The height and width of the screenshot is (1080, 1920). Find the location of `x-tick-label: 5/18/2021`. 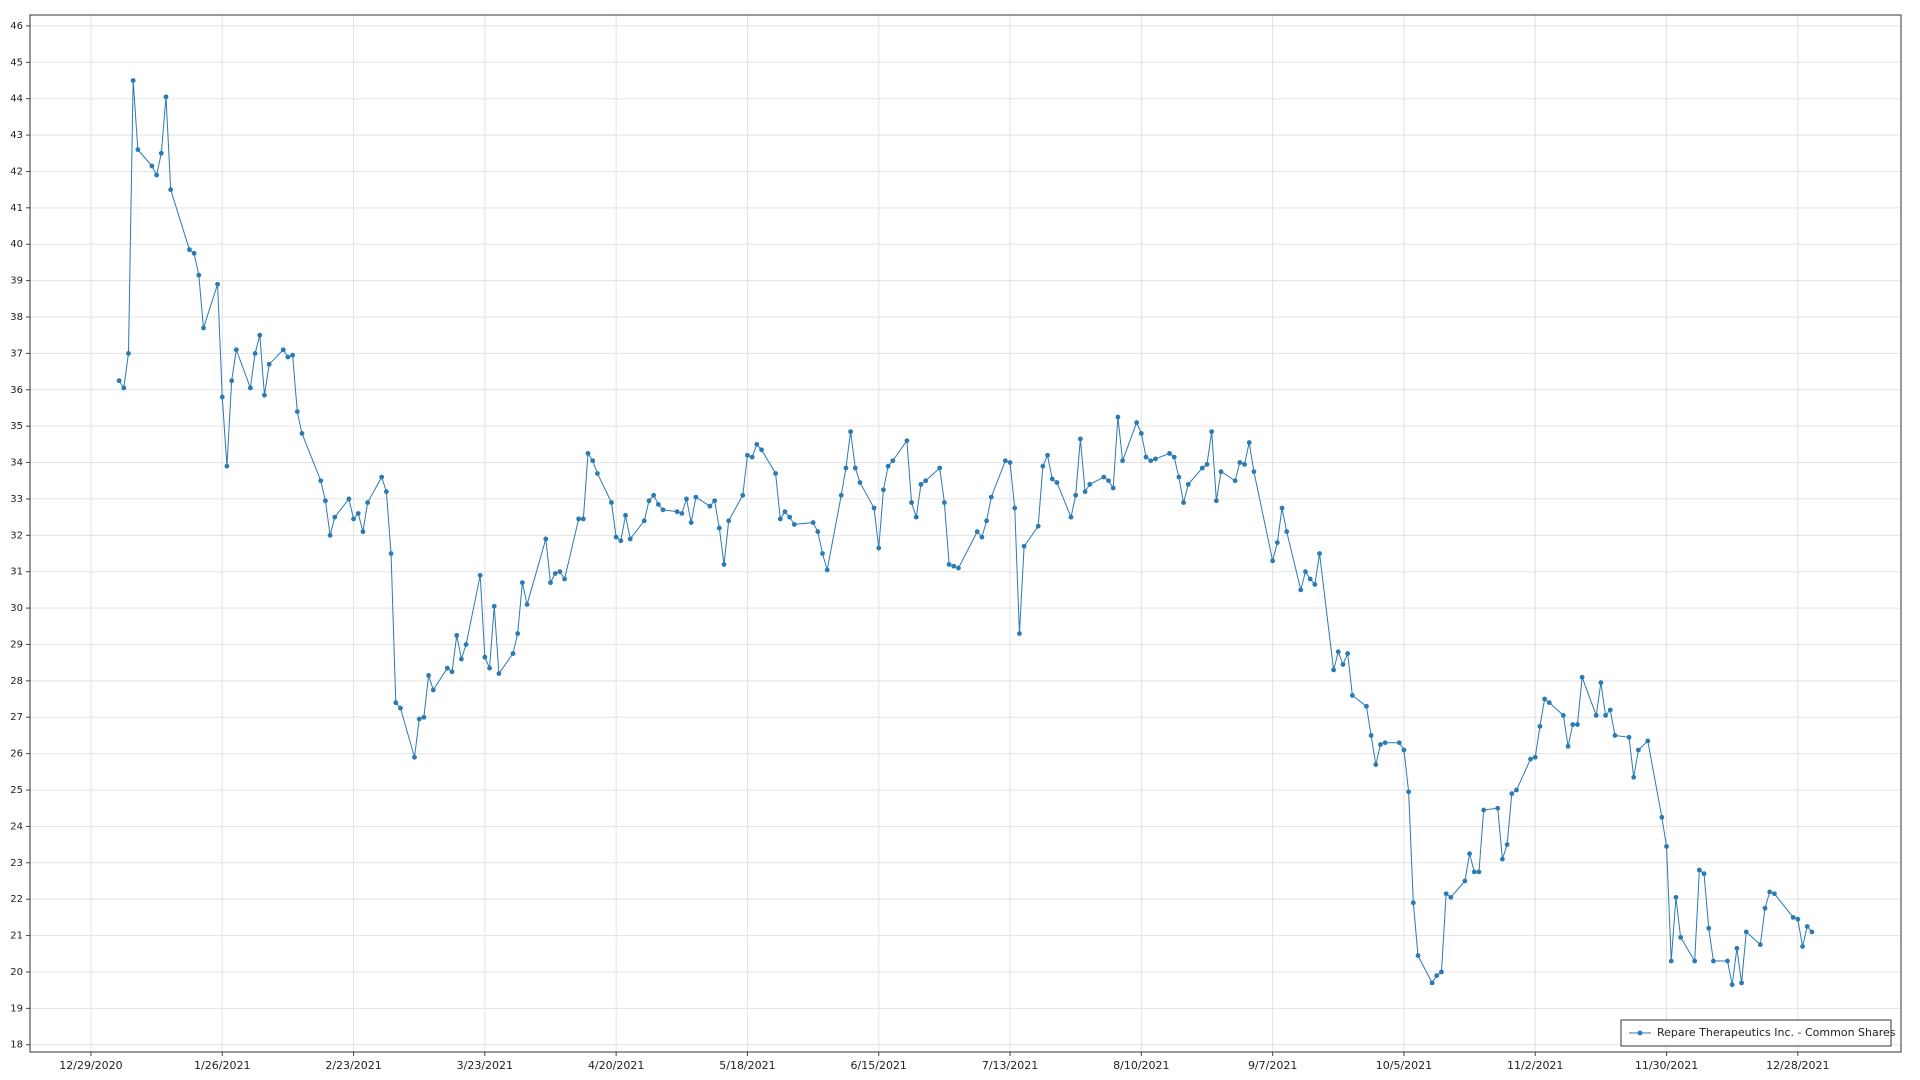

x-tick-label: 5/18/2021 is located at coordinates (747, 1065).